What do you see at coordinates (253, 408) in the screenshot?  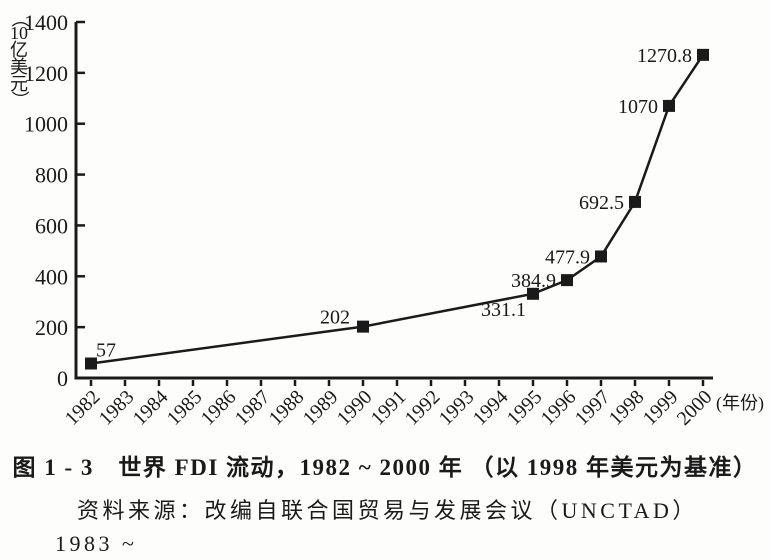 I see `x-tick-label: 1987` at bounding box center [253, 408].